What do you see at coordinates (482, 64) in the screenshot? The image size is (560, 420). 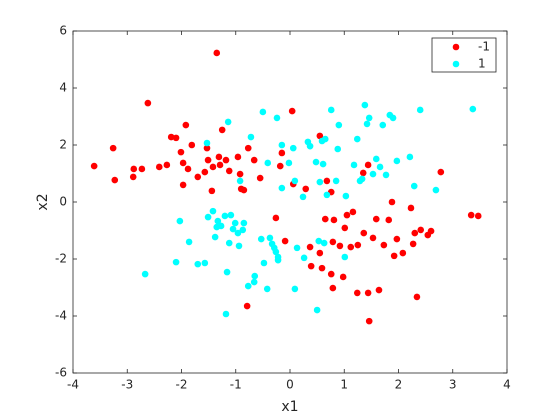 I see `legend-label: 1` at bounding box center [482, 64].